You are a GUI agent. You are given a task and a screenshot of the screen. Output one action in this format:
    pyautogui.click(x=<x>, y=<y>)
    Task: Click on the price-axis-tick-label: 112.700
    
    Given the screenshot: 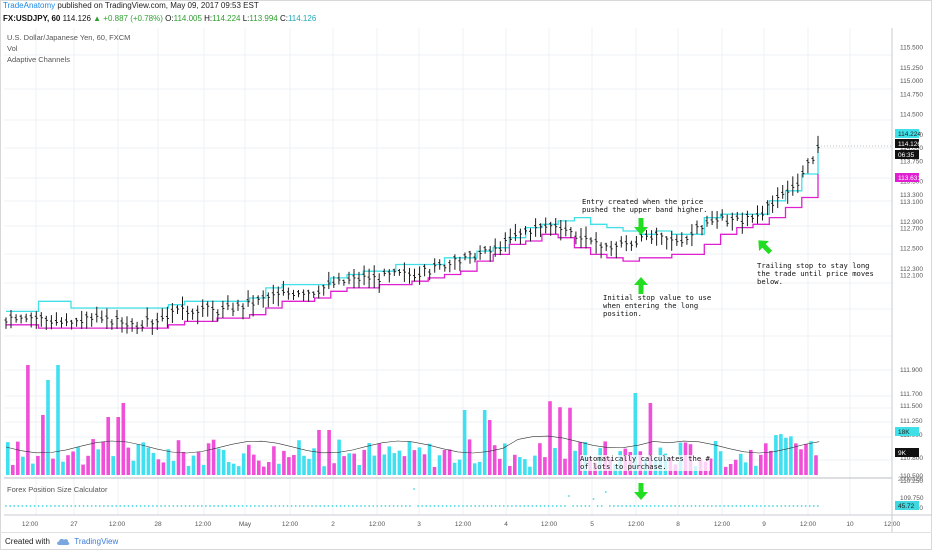 What is the action you would take?
    pyautogui.click(x=911, y=229)
    